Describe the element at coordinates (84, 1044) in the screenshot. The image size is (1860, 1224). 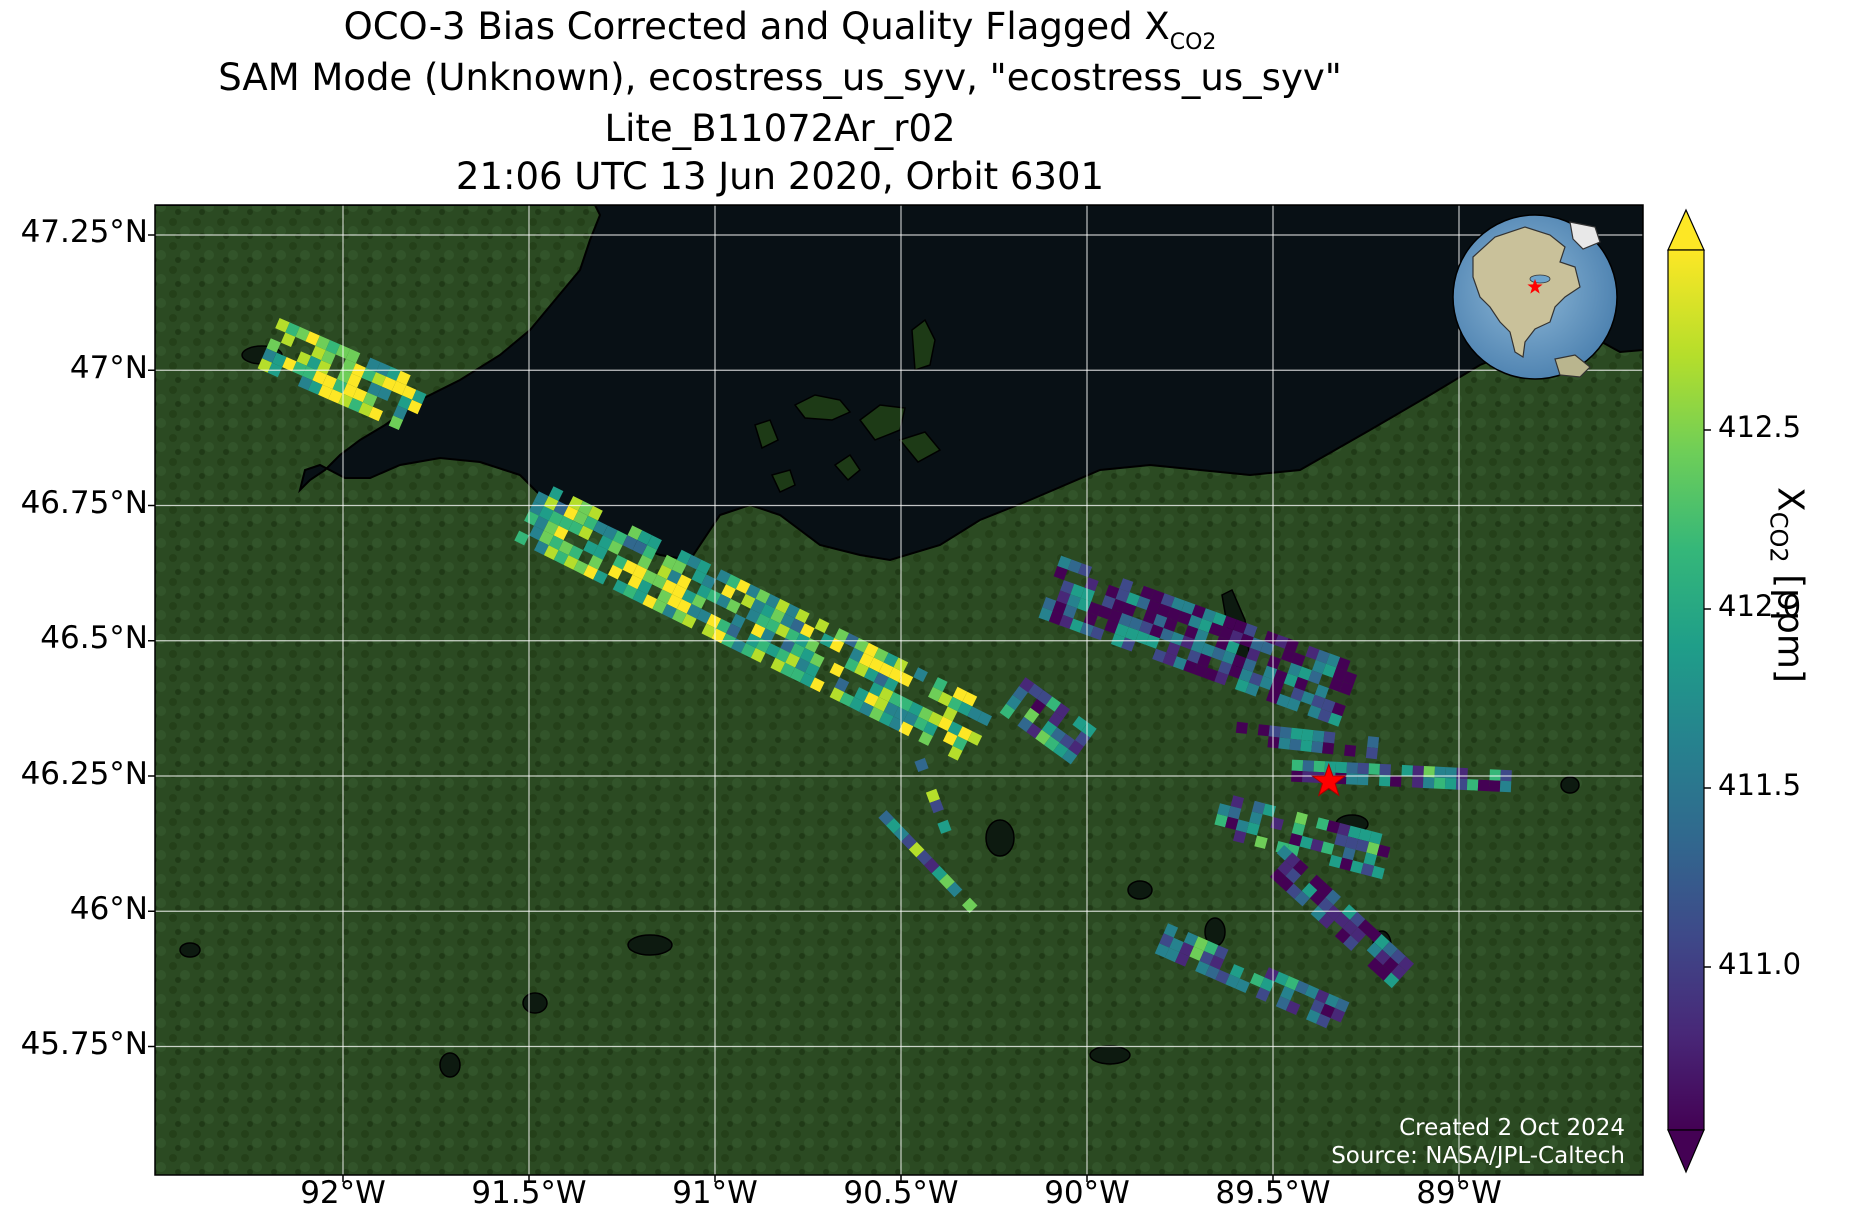
I see `lat-tick-label: 45.75°N` at that location.